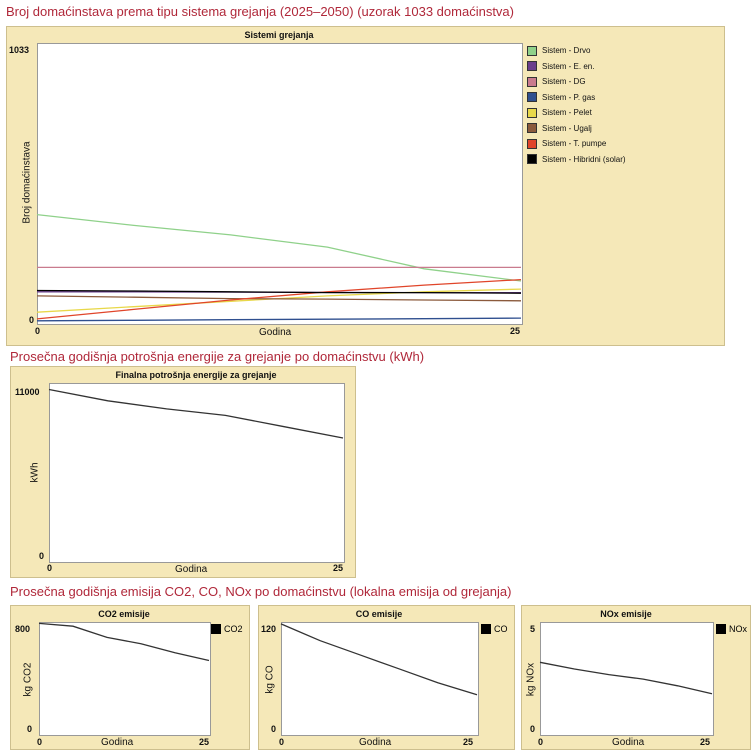  I want to click on nox-line, so click(626, 678).